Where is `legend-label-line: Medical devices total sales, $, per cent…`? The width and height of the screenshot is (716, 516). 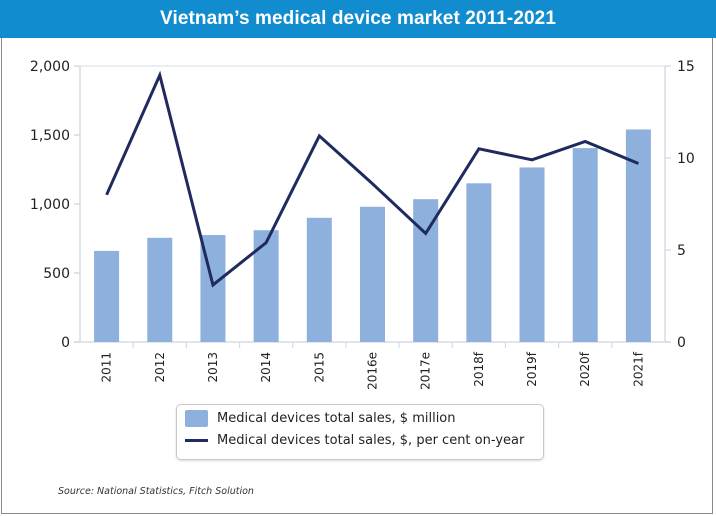 legend-label-line: Medical devices total sales, $, per cent… is located at coordinates (371, 440).